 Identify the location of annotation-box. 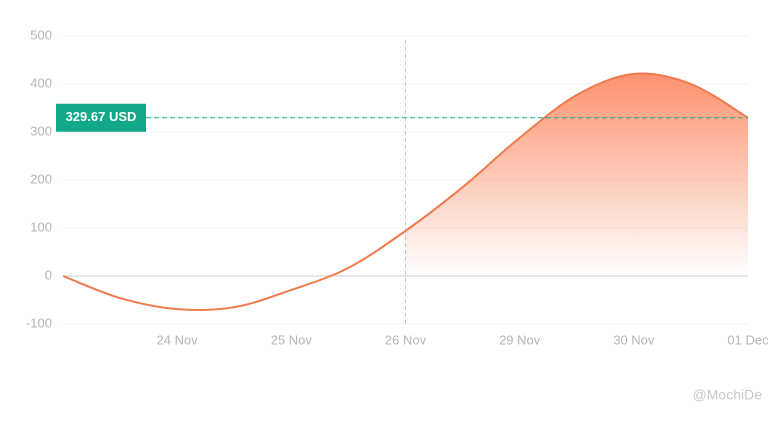
(101, 117).